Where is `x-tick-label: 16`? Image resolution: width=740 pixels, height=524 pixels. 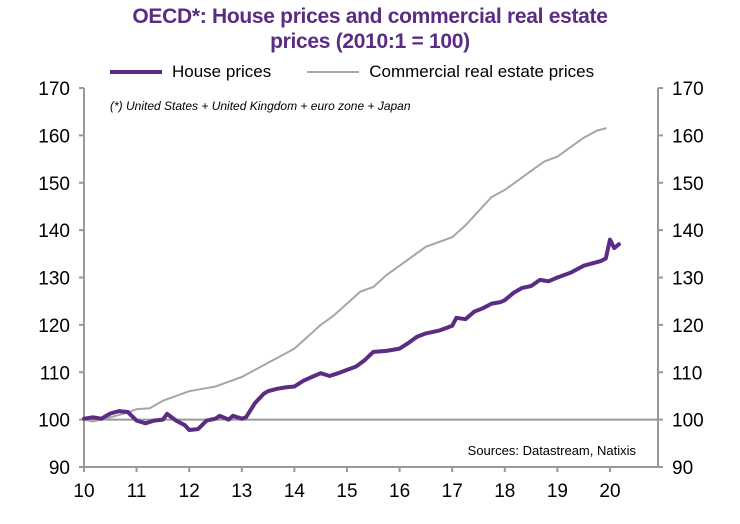
x-tick-label: 16 is located at coordinates (399, 491).